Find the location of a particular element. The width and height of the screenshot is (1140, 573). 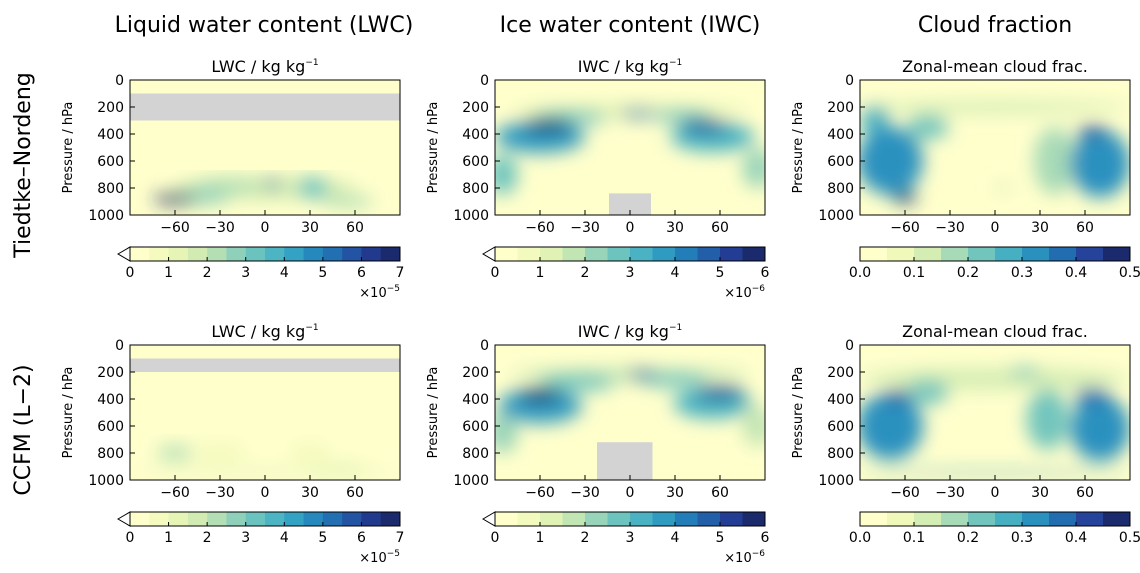

row-label-tiedtke-nordeng: Tiedtke–Nordeng is located at coordinates (23, 165).